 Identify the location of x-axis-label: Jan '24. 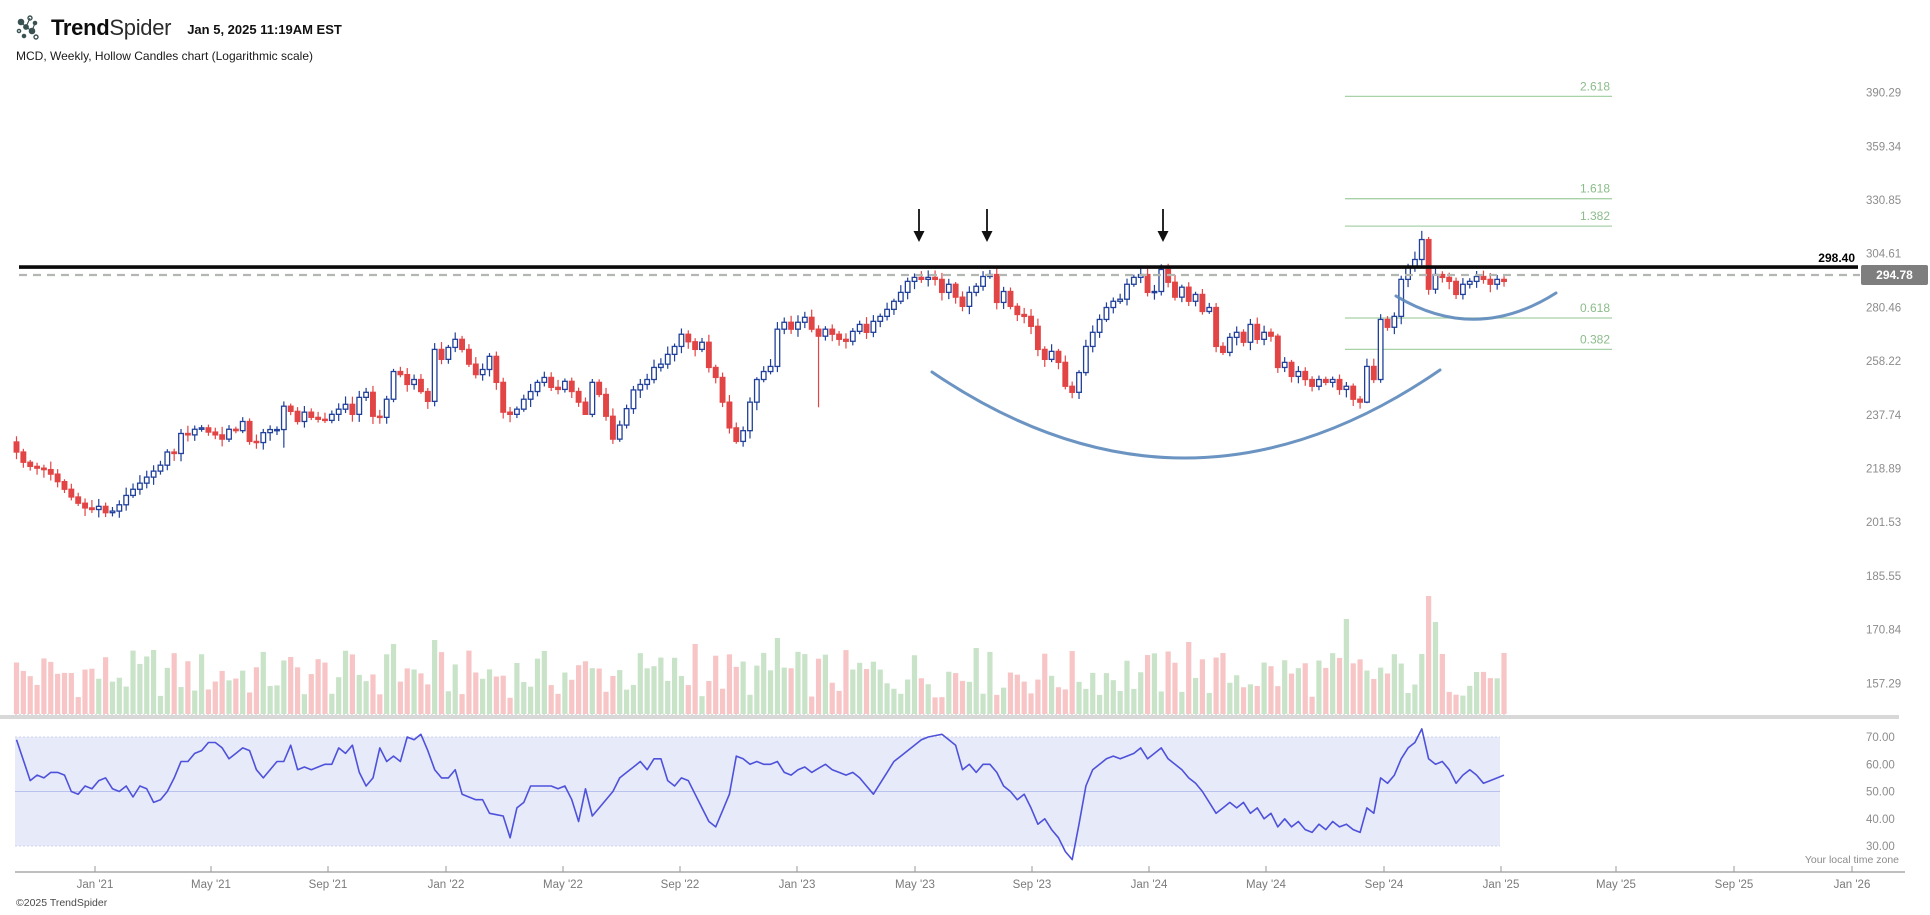
(1149, 885).